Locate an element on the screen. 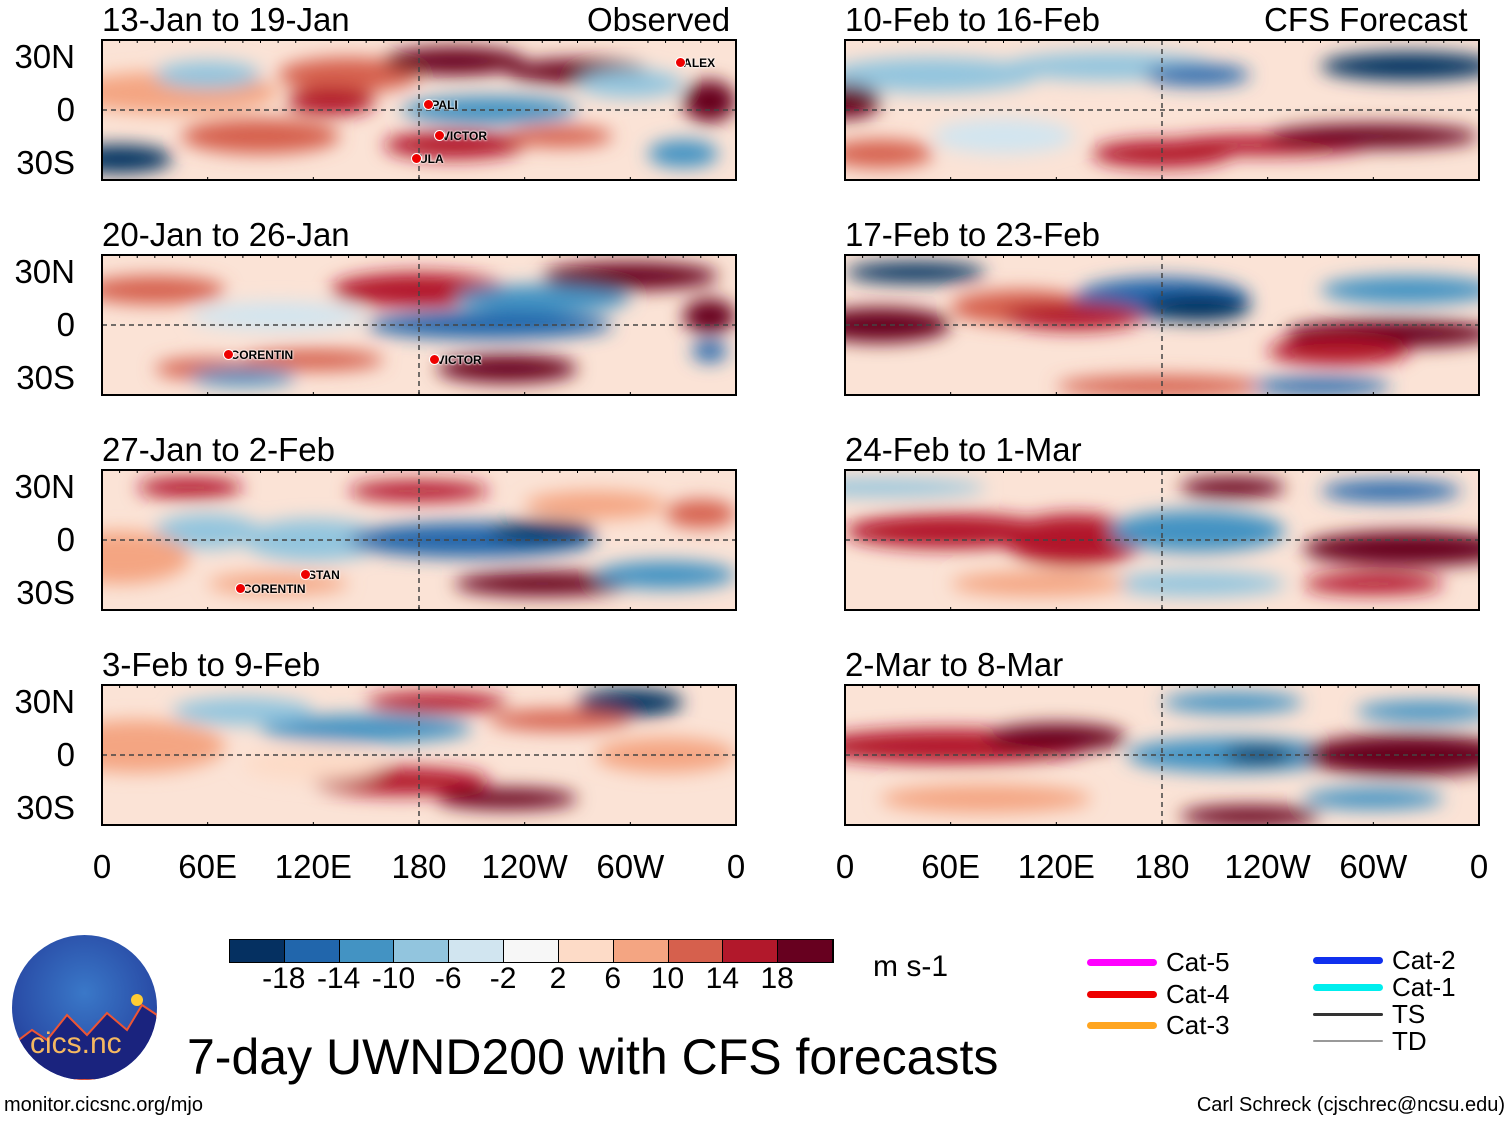  panel-title: 10-Feb to 16-Feb is located at coordinates (972, 19).